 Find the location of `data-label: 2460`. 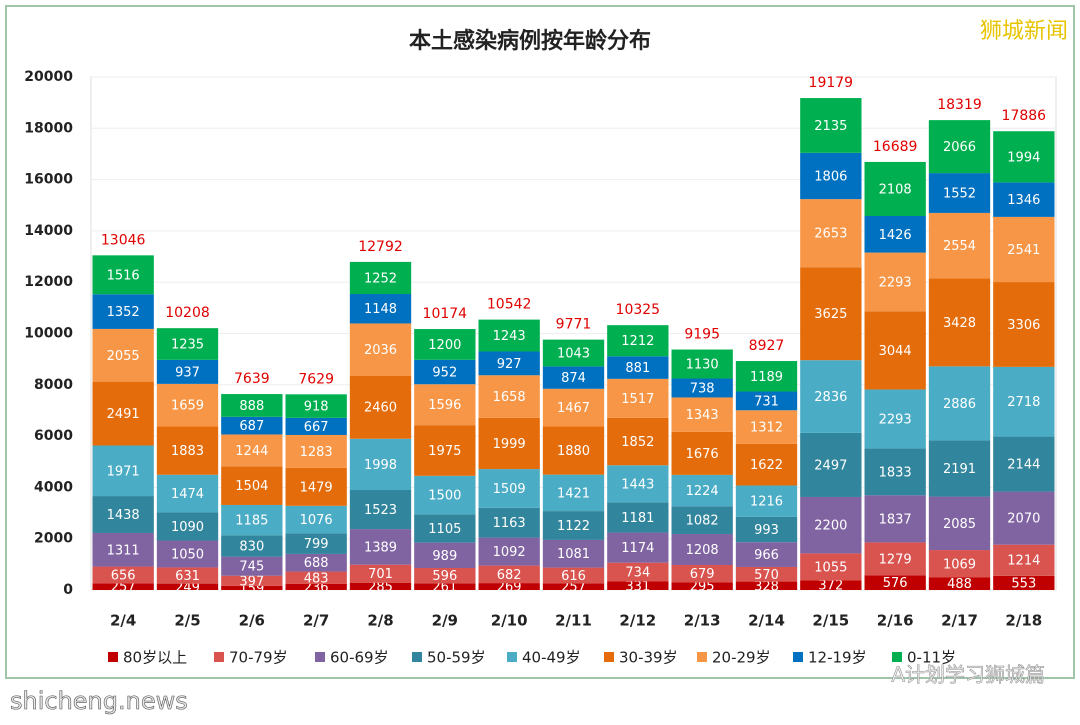

data-label: 2460 is located at coordinates (380, 408).